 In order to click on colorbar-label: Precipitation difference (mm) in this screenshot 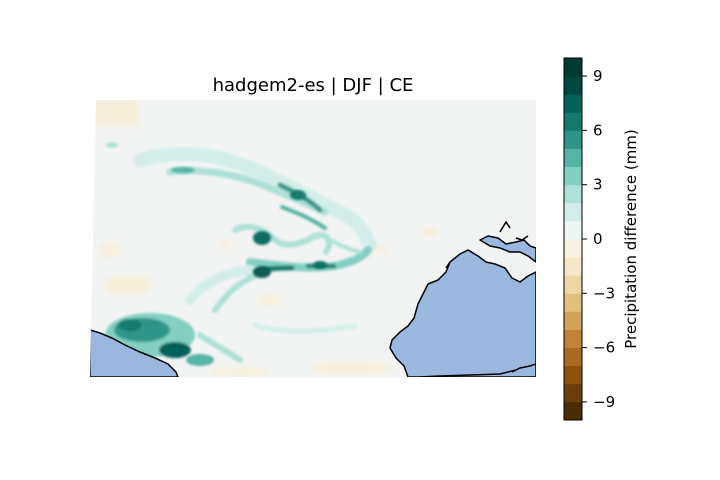, I will do `click(631, 239)`.